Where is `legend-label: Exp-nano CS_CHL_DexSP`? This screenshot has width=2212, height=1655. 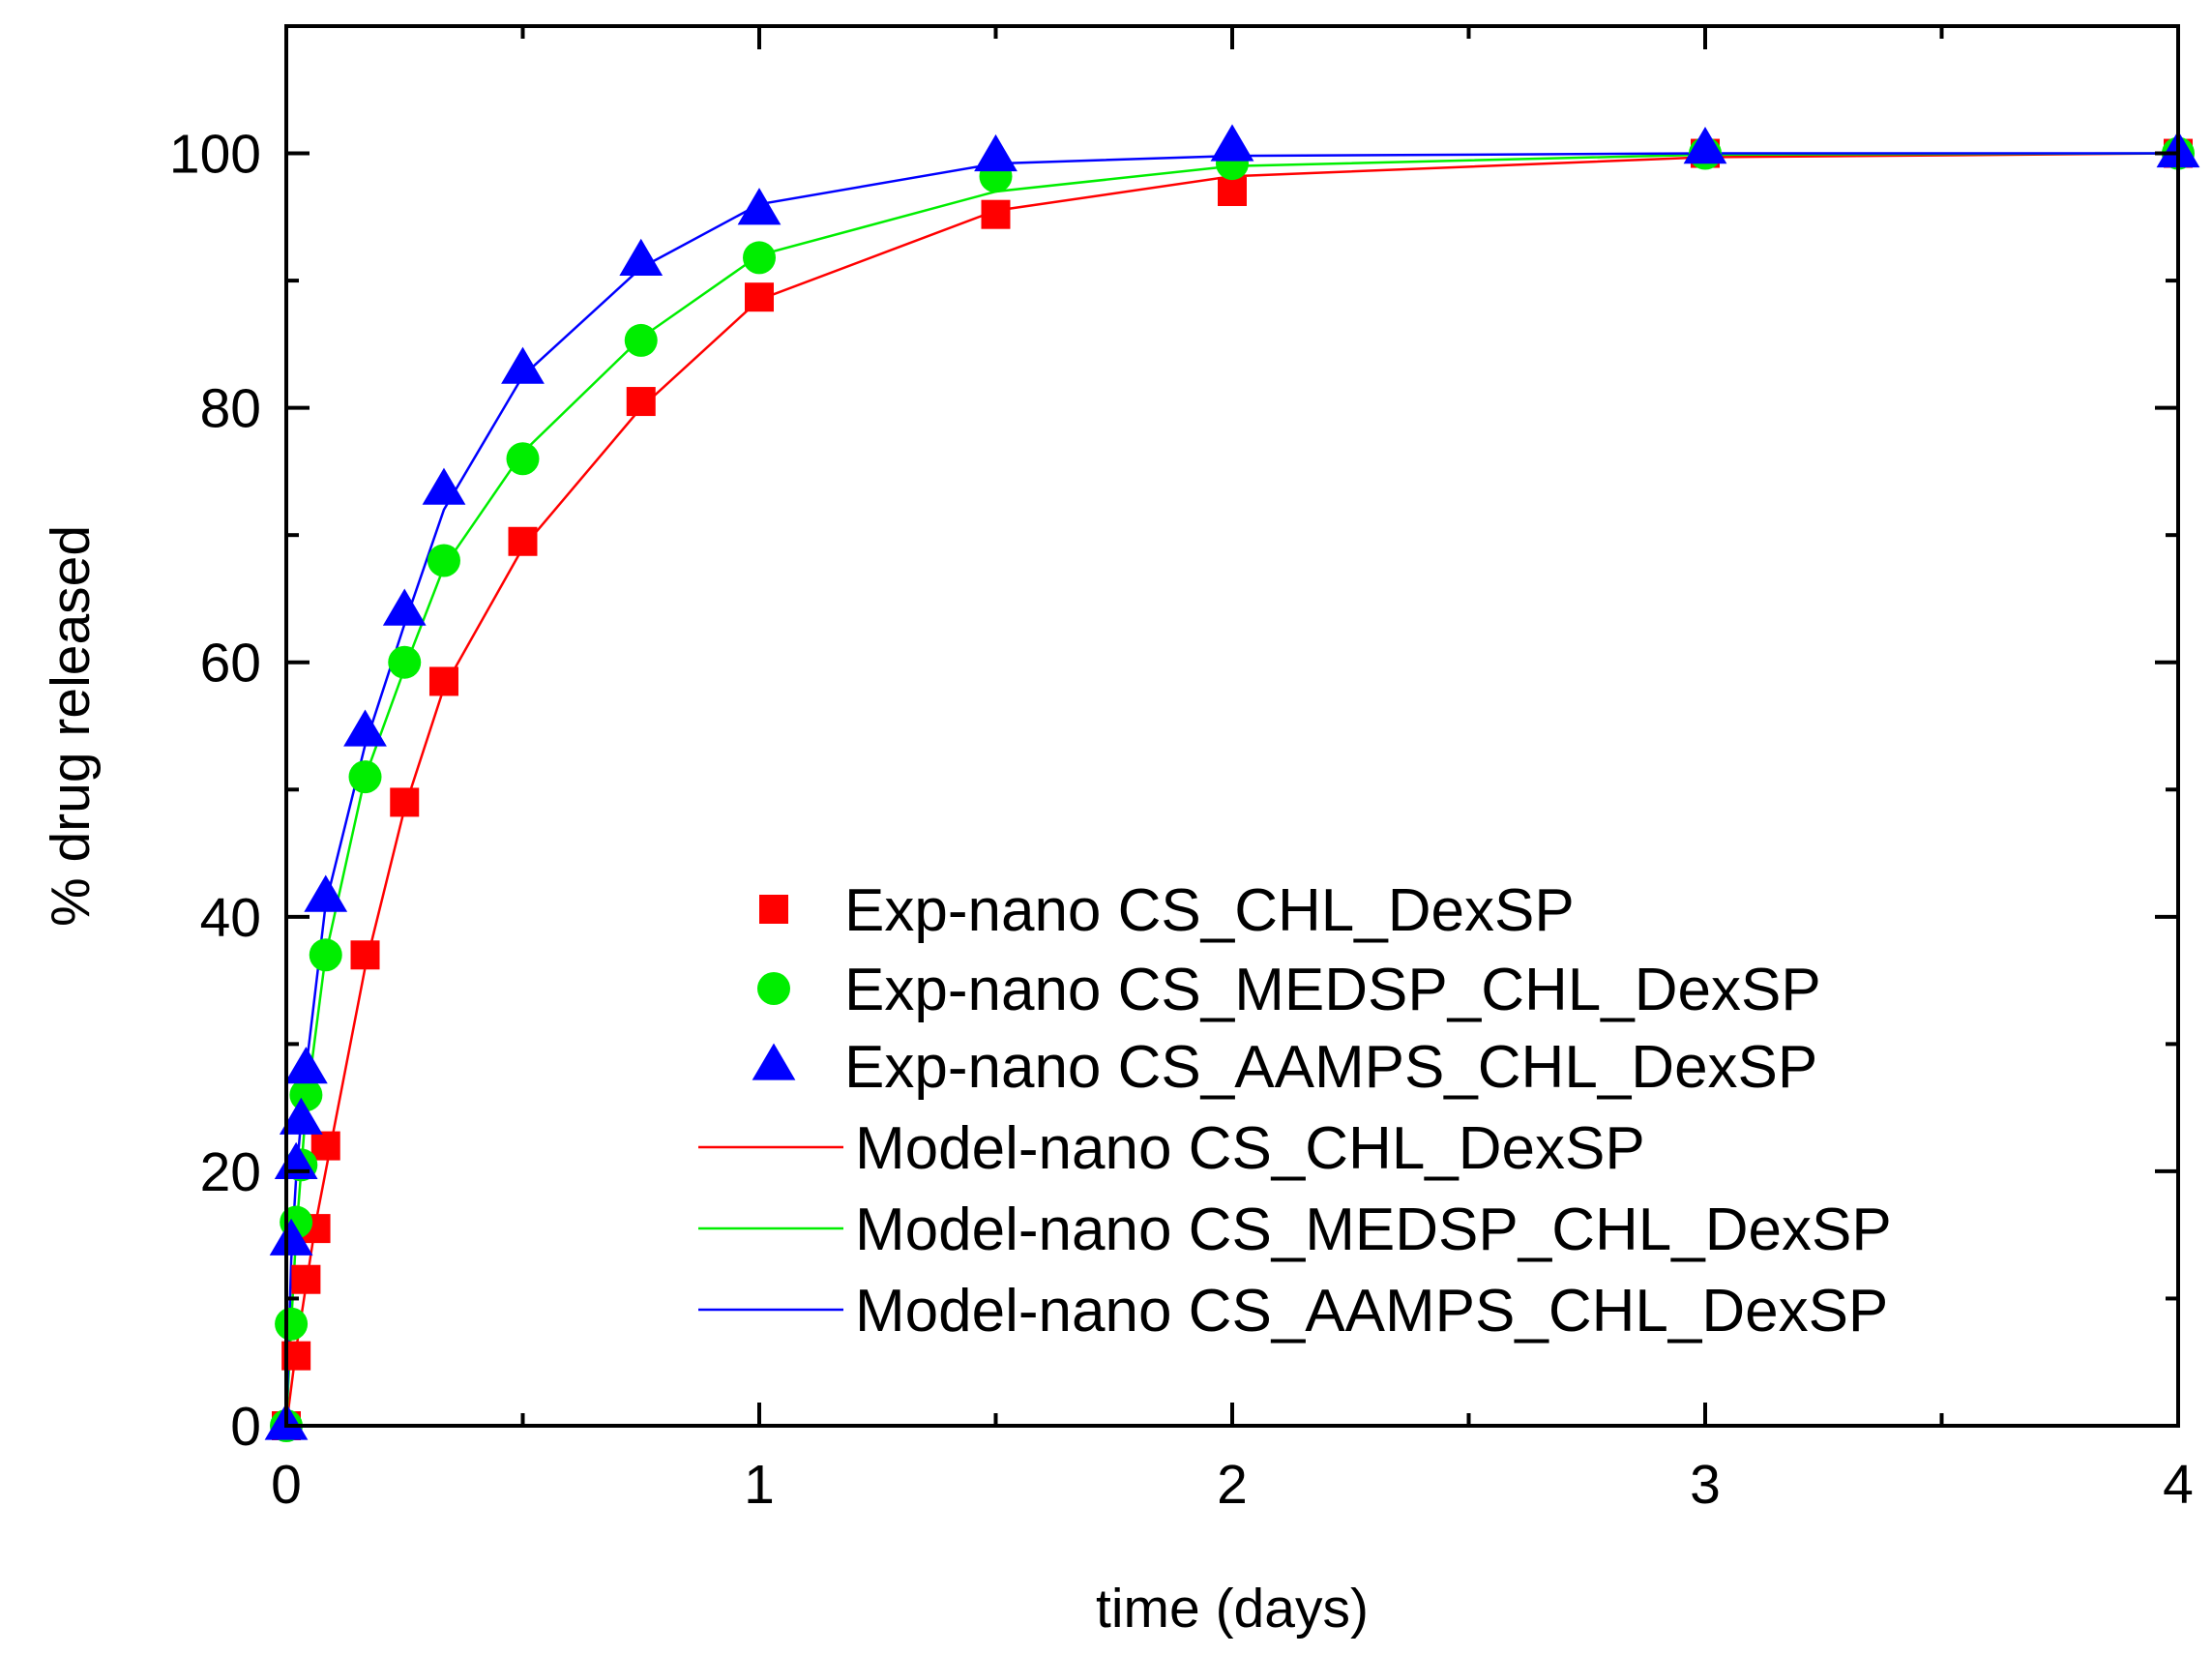 legend-label: Exp-nano CS_CHL_DexSP is located at coordinates (1209, 910).